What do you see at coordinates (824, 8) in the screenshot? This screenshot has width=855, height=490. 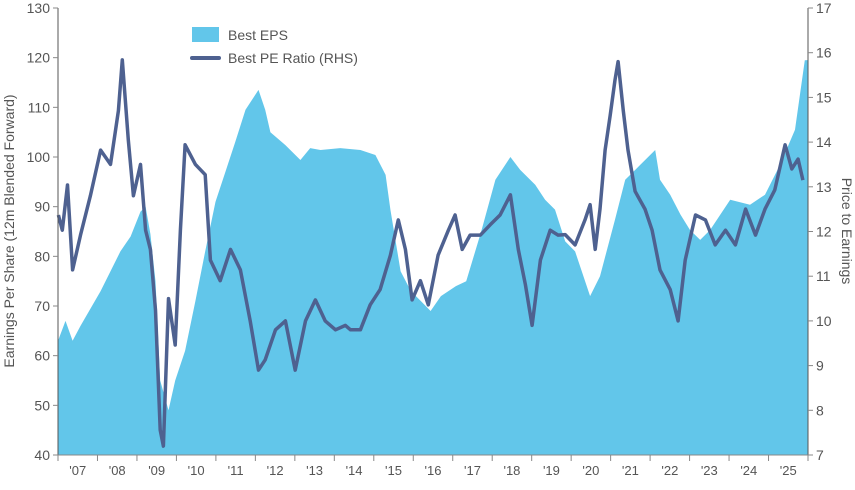 I see `y-tick-label-right: 17` at bounding box center [824, 8].